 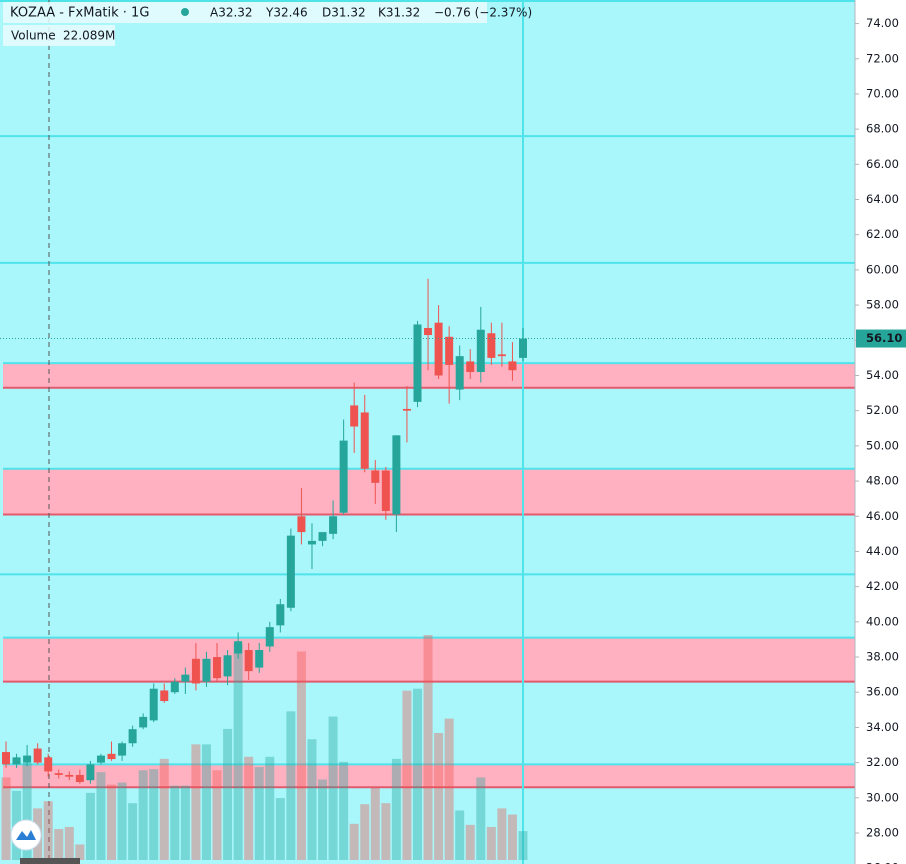 I want to click on status-dot, so click(x=185, y=12).